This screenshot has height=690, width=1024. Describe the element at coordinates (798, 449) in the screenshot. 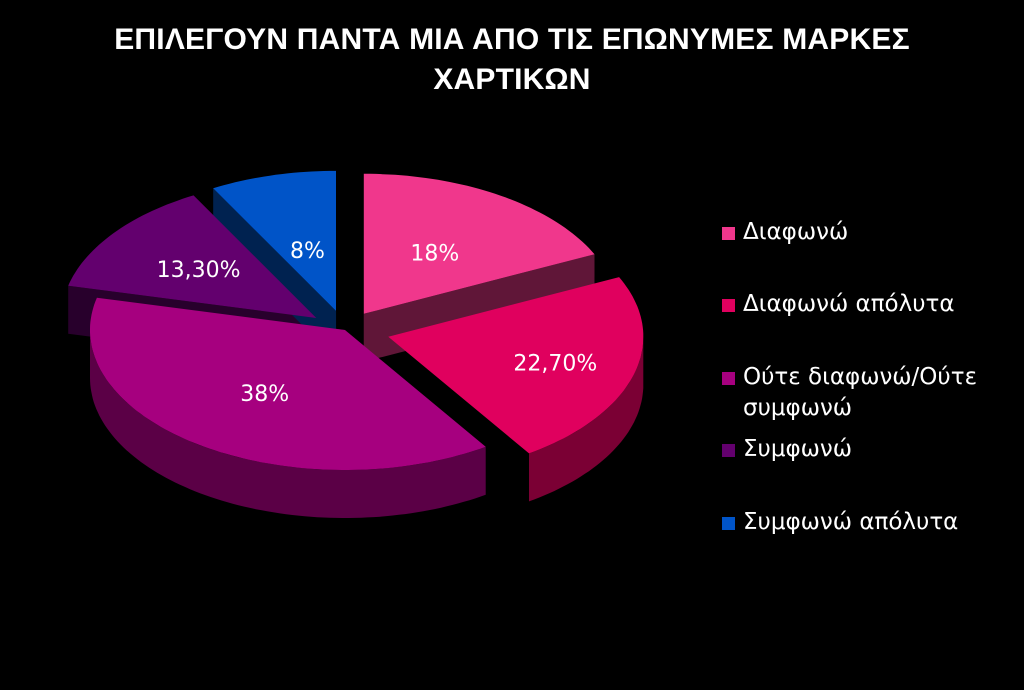

I see `legend-label-agree: Συμφωνώ` at that location.